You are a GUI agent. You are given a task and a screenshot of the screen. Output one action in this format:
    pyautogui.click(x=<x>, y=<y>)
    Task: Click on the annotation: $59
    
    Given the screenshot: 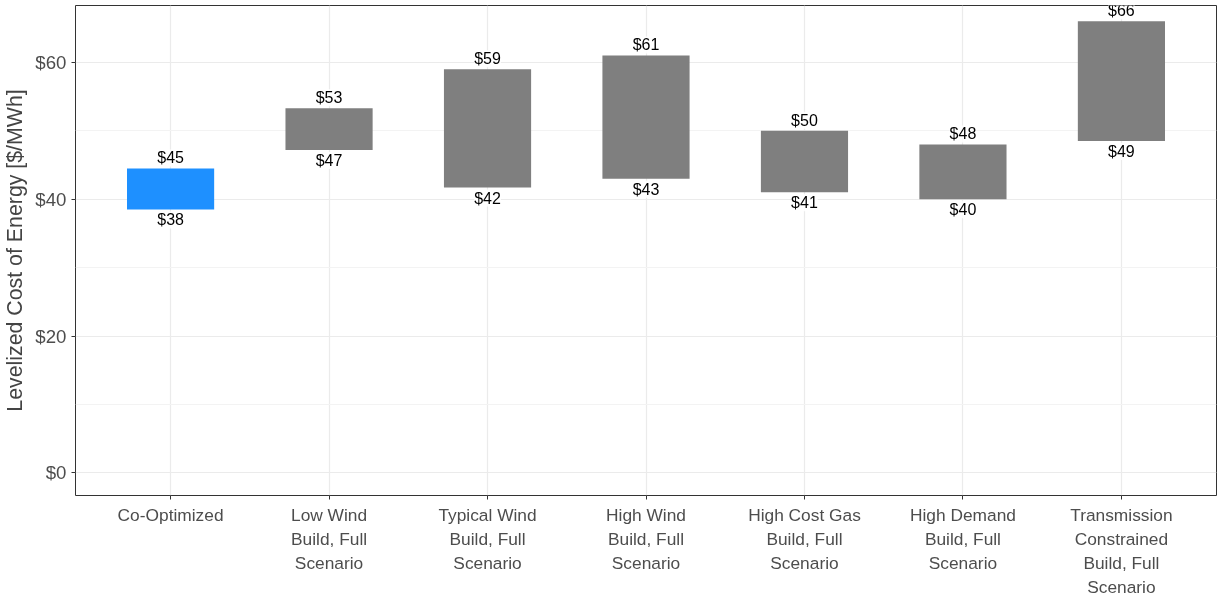 What is the action you would take?
    pyautogui.click(x=487, y=59)
    